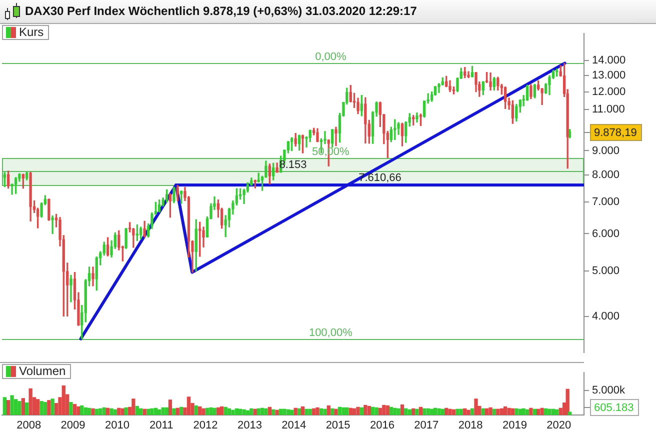 This screenshot has width=656, height=437. Describe the element at coordinates (606, 174) in the screenshot. I see `y-tick-label: 8.000` at that location.